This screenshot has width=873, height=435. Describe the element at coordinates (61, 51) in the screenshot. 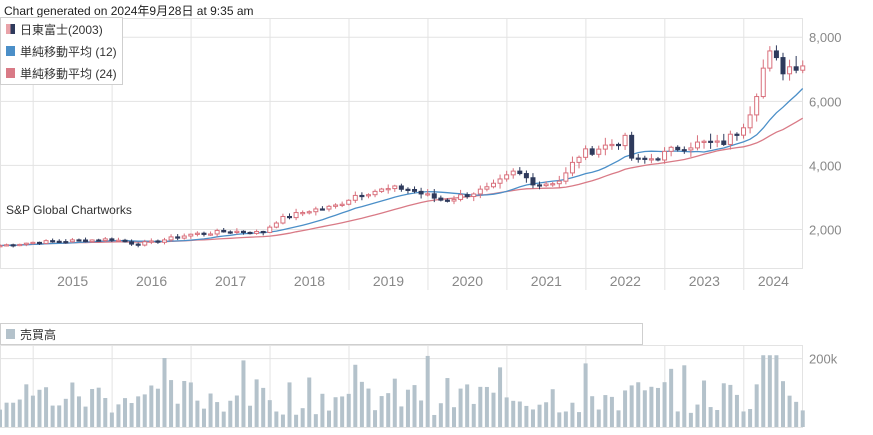

I see `legend-item-ma12: 単純移動平均 (12)` at that location.